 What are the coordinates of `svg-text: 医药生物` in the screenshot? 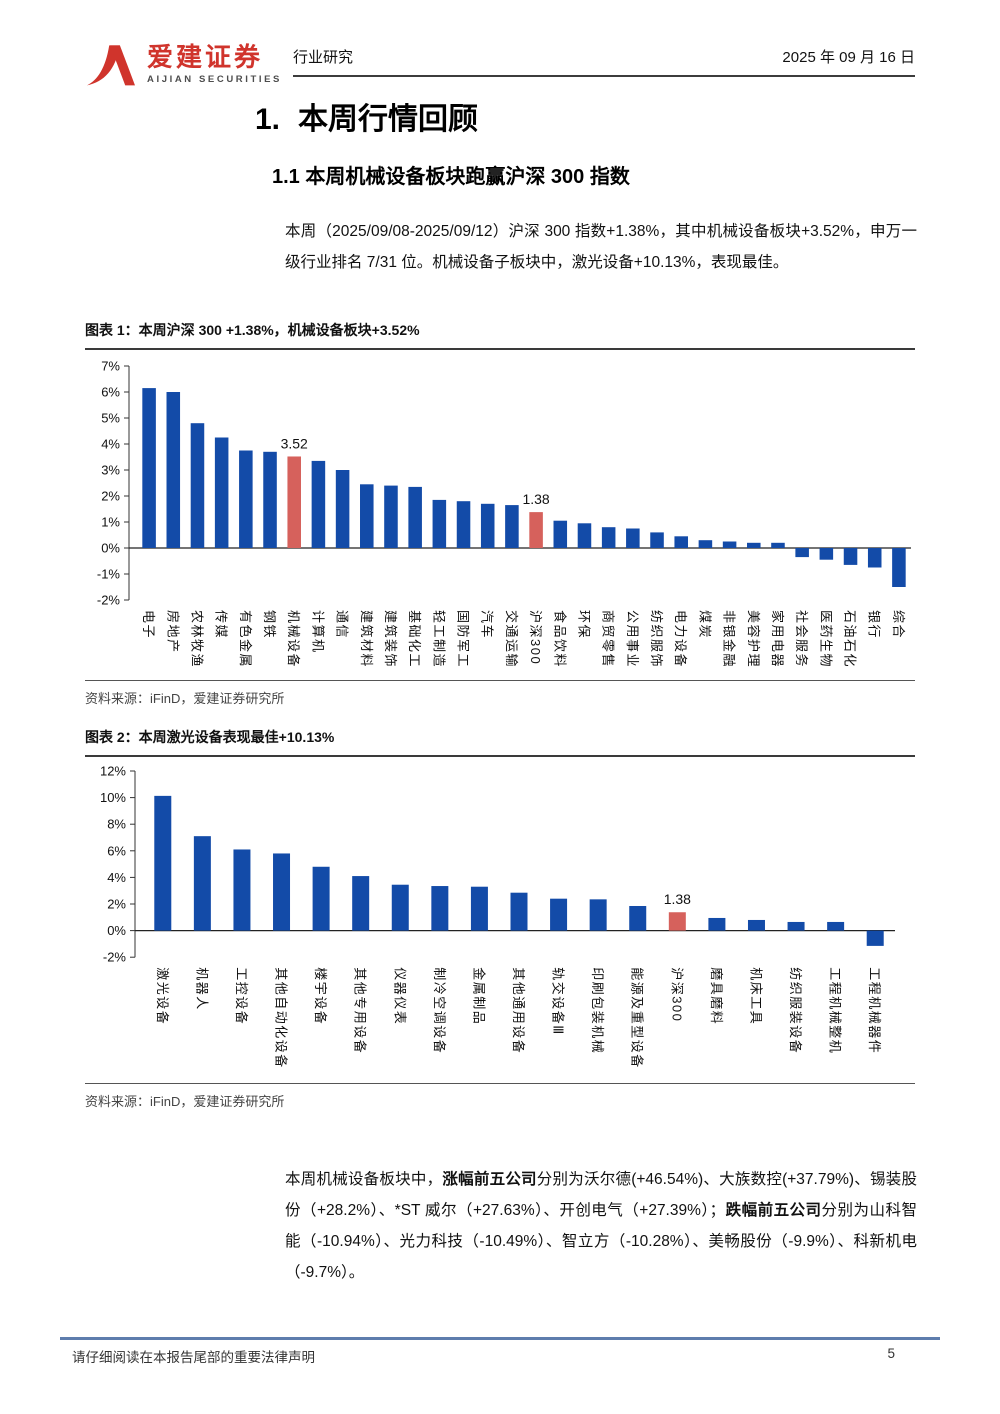 It's located at (825, 639).